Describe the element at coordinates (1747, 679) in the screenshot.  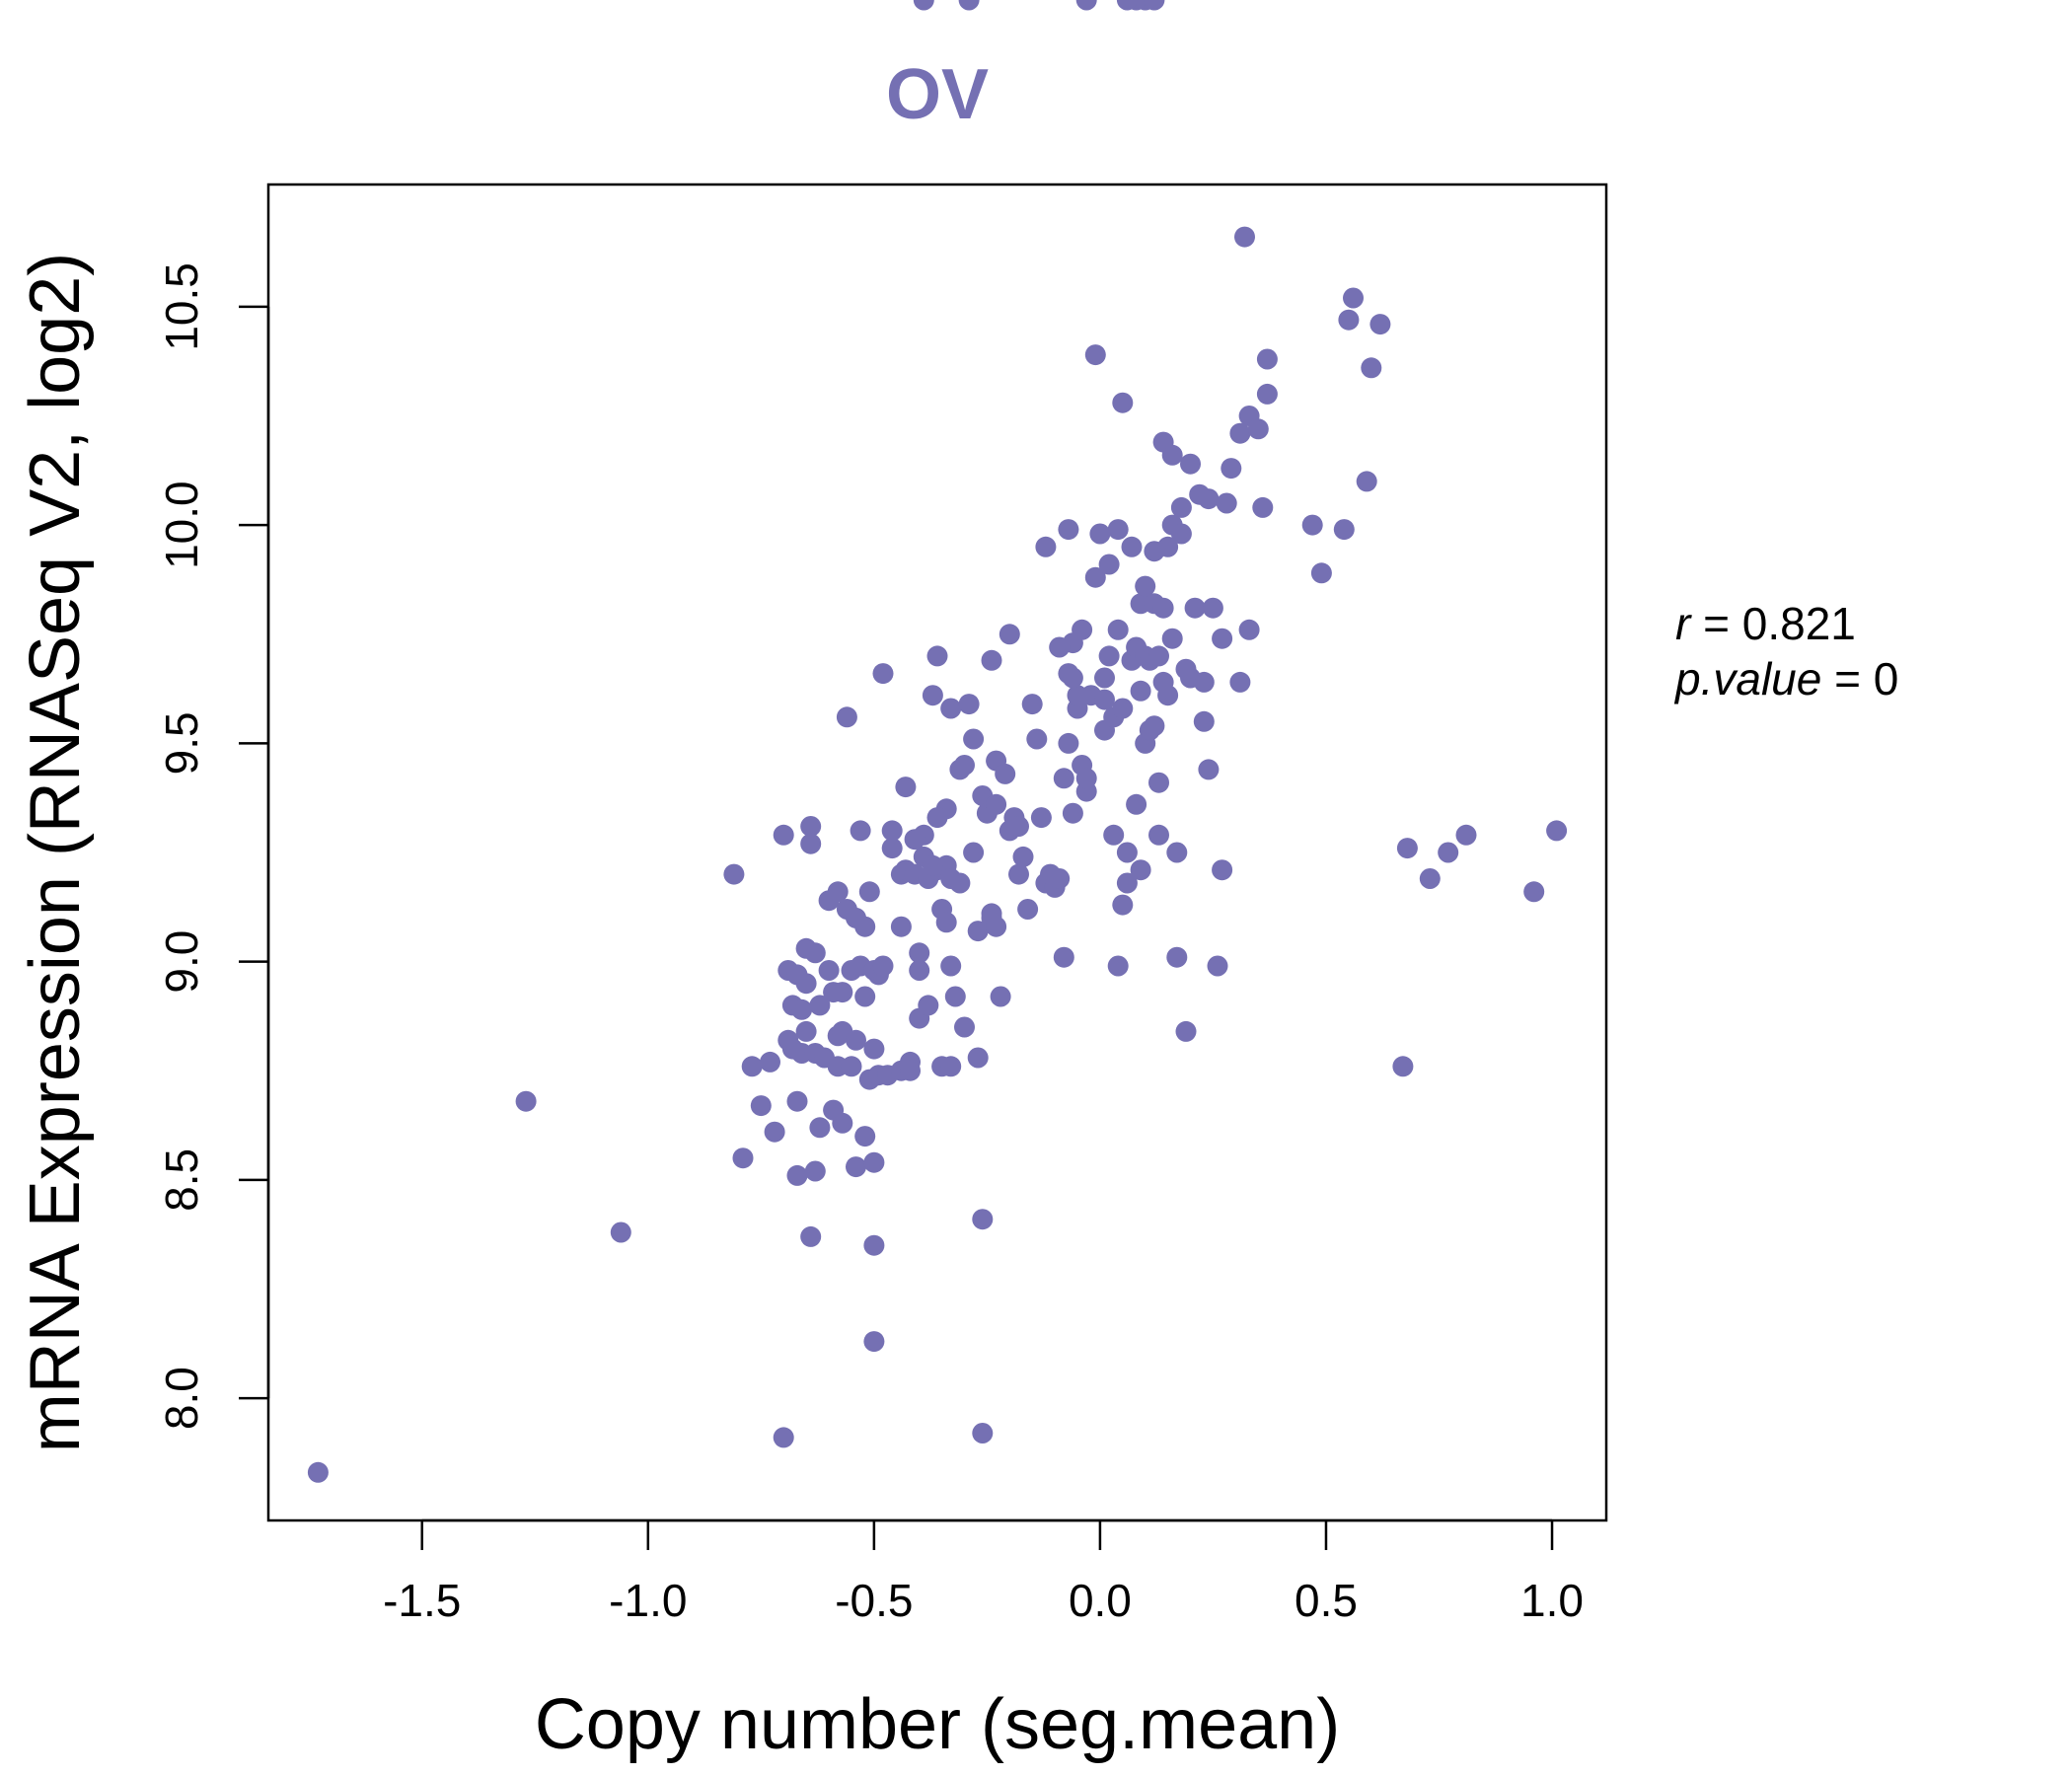
I see `p-label: p.value` at that location.